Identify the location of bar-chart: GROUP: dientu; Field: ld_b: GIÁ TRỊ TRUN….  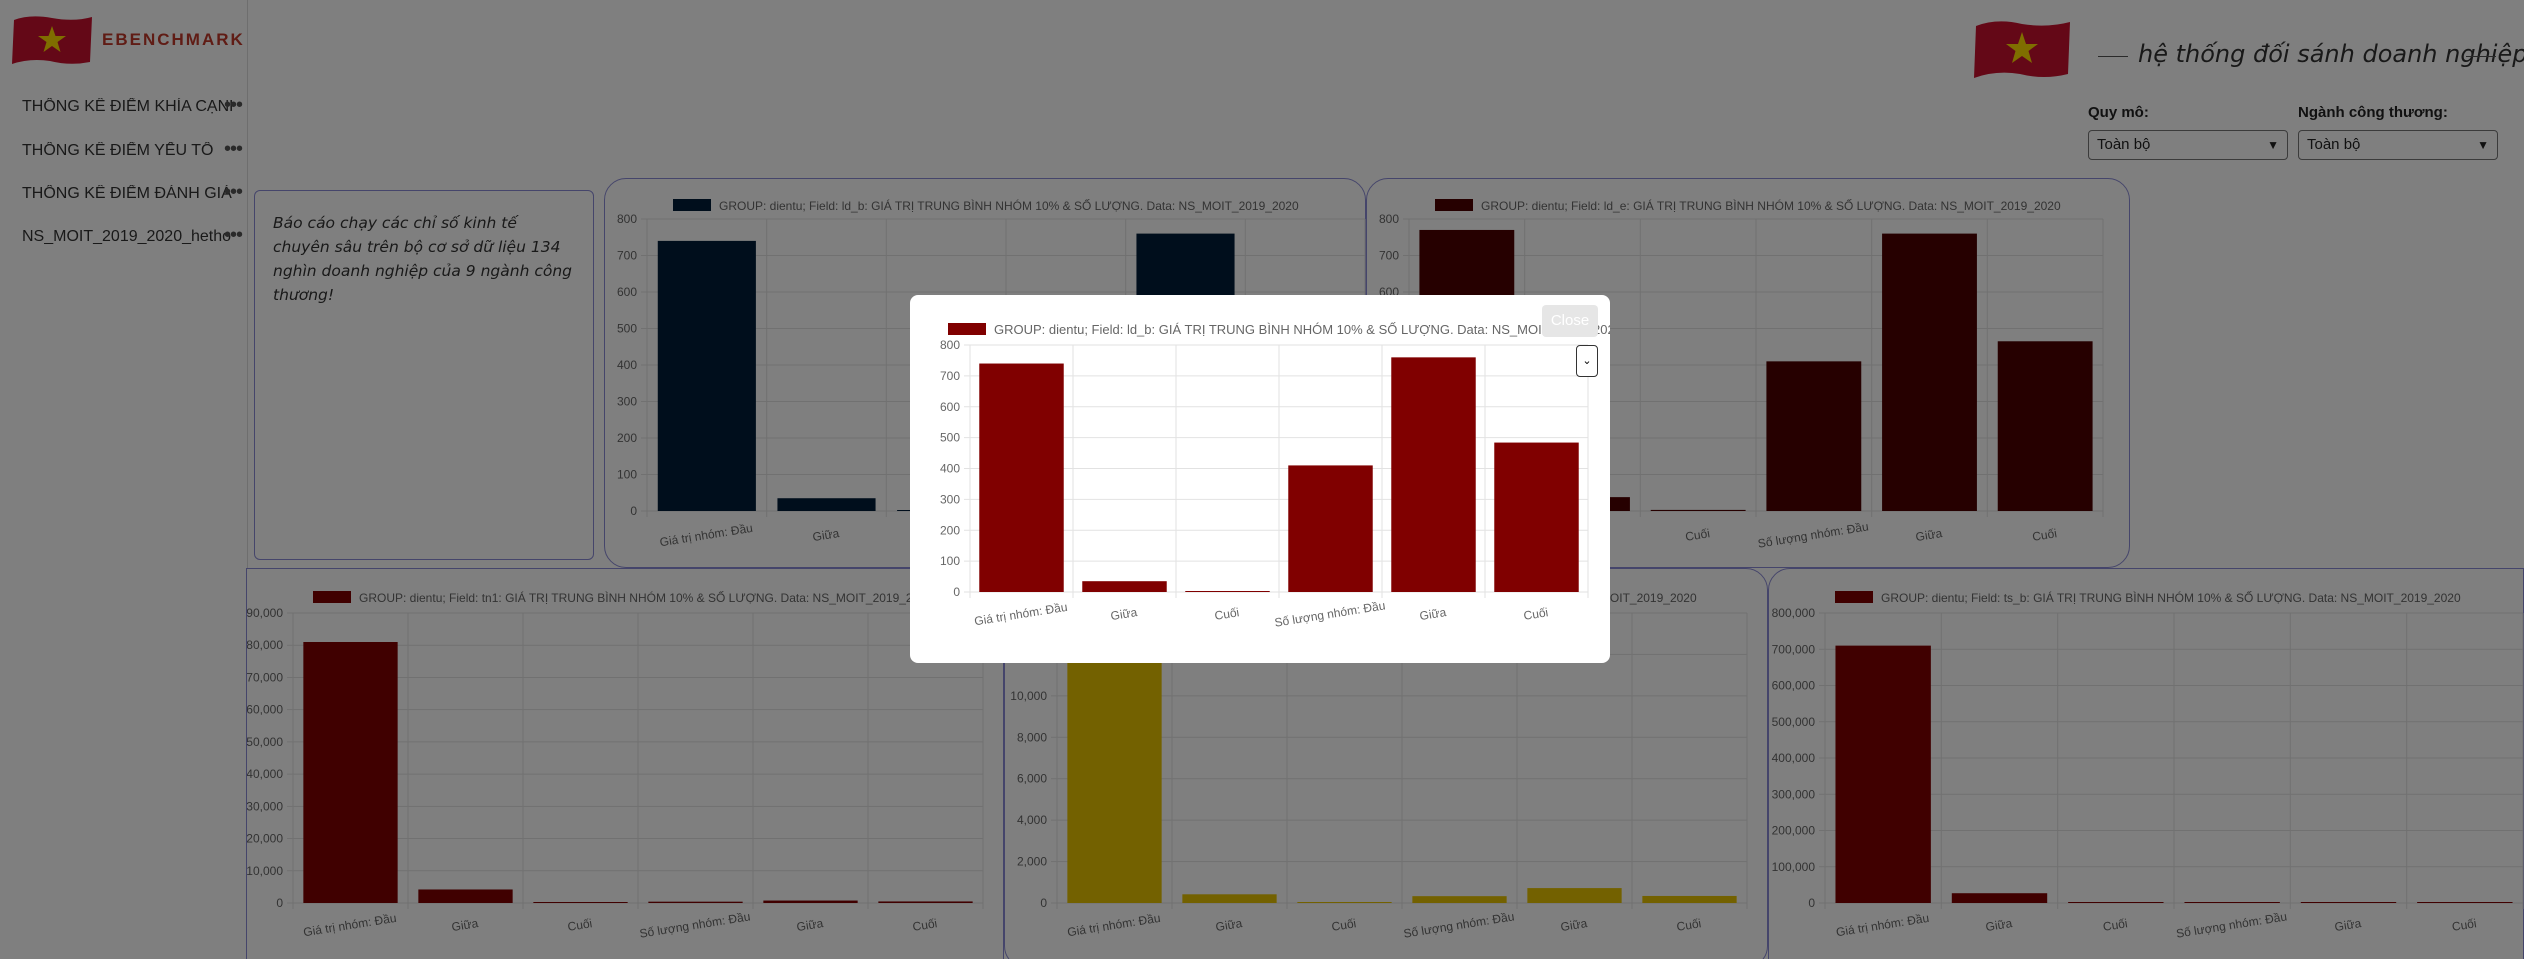
(1275, 476).